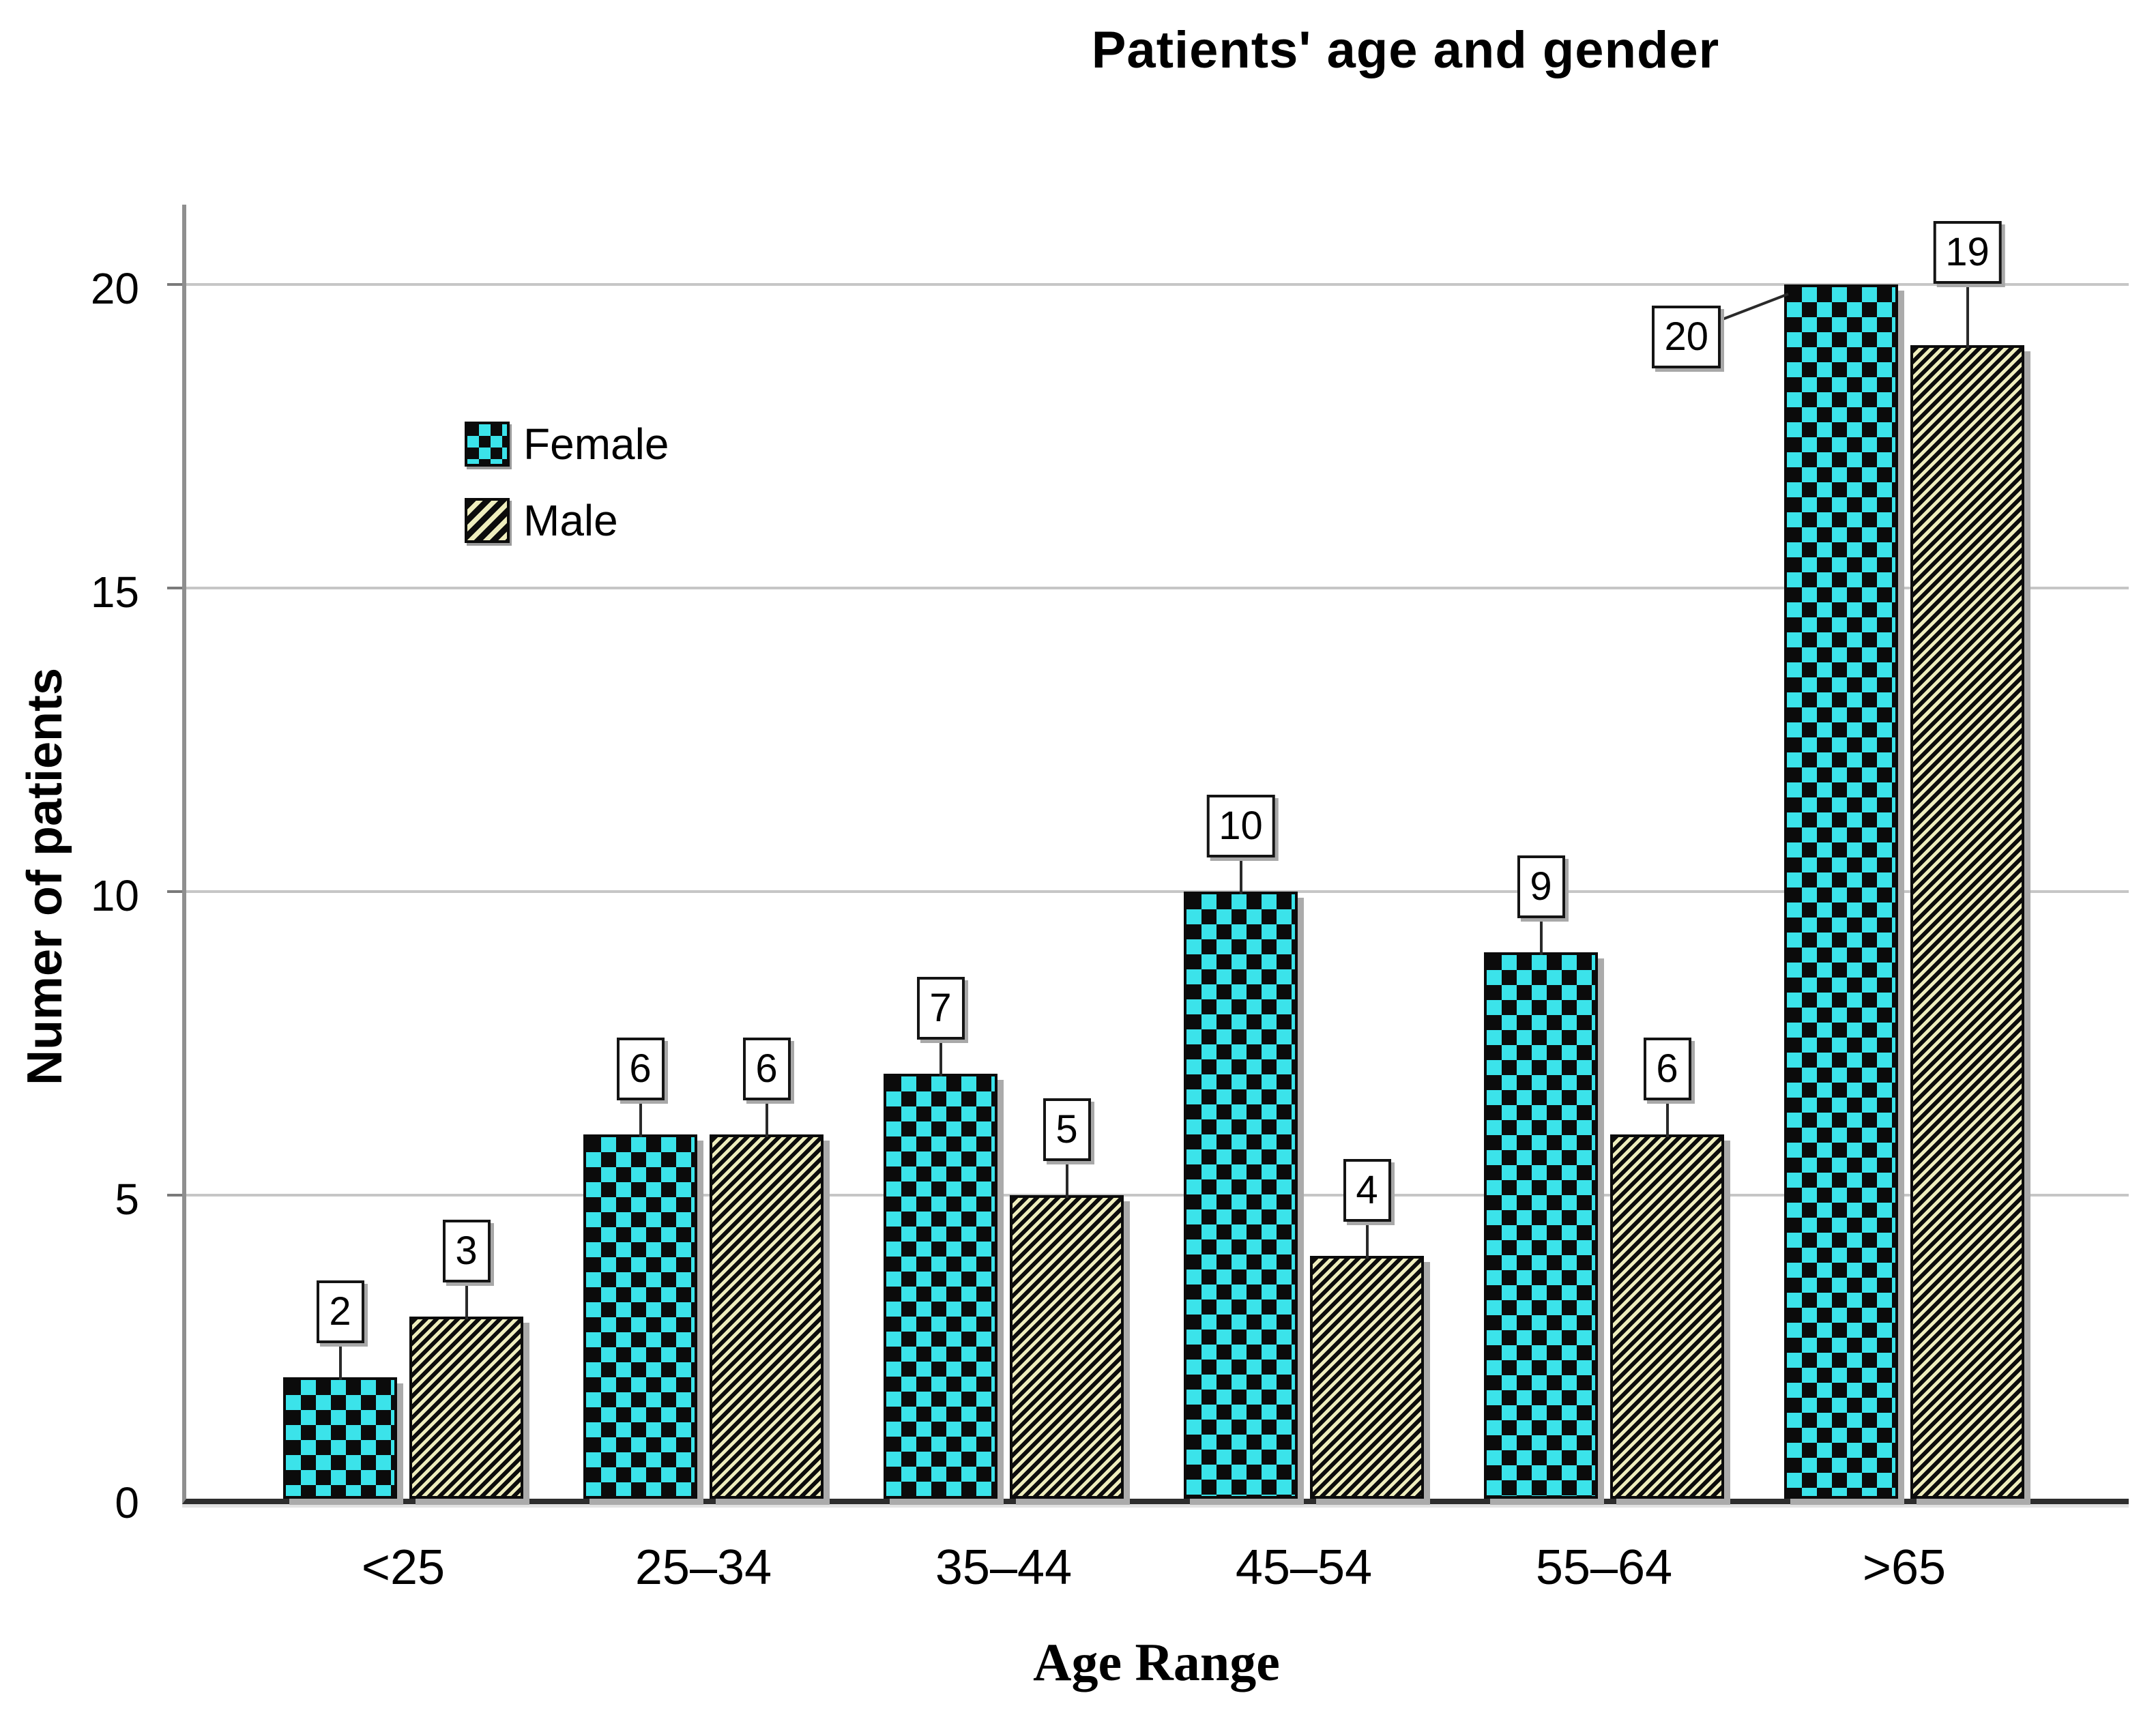 This screenshot has height=1717, width=2156. I want to click on y-tick-label-10: 10, so click(114, 895).